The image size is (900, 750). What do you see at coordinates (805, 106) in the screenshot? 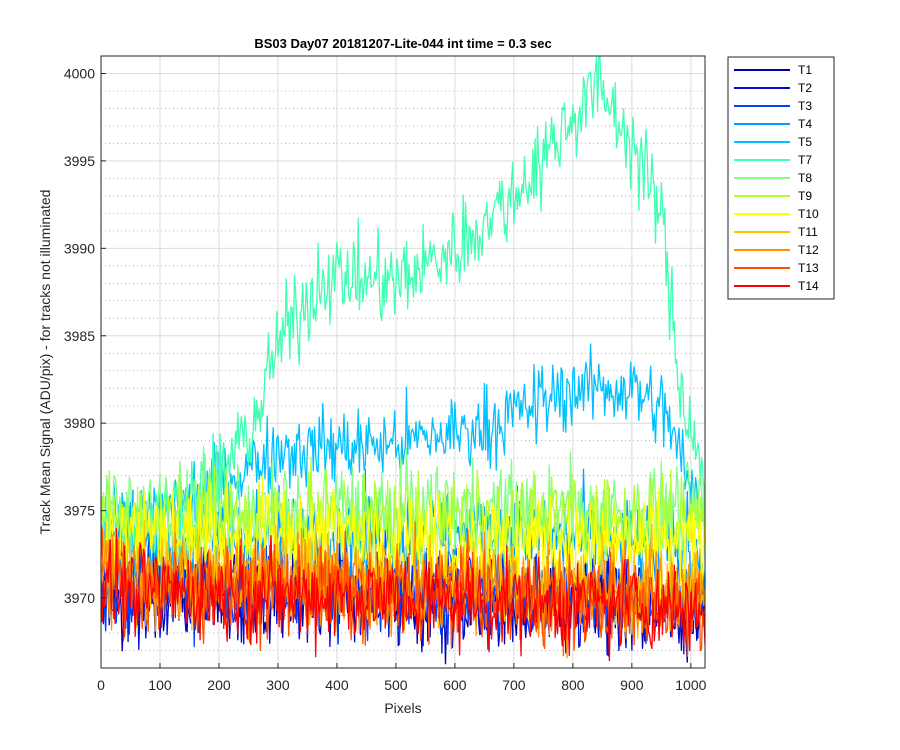
I see `legend-label-t3: T3` at bounding box center [805, 106].